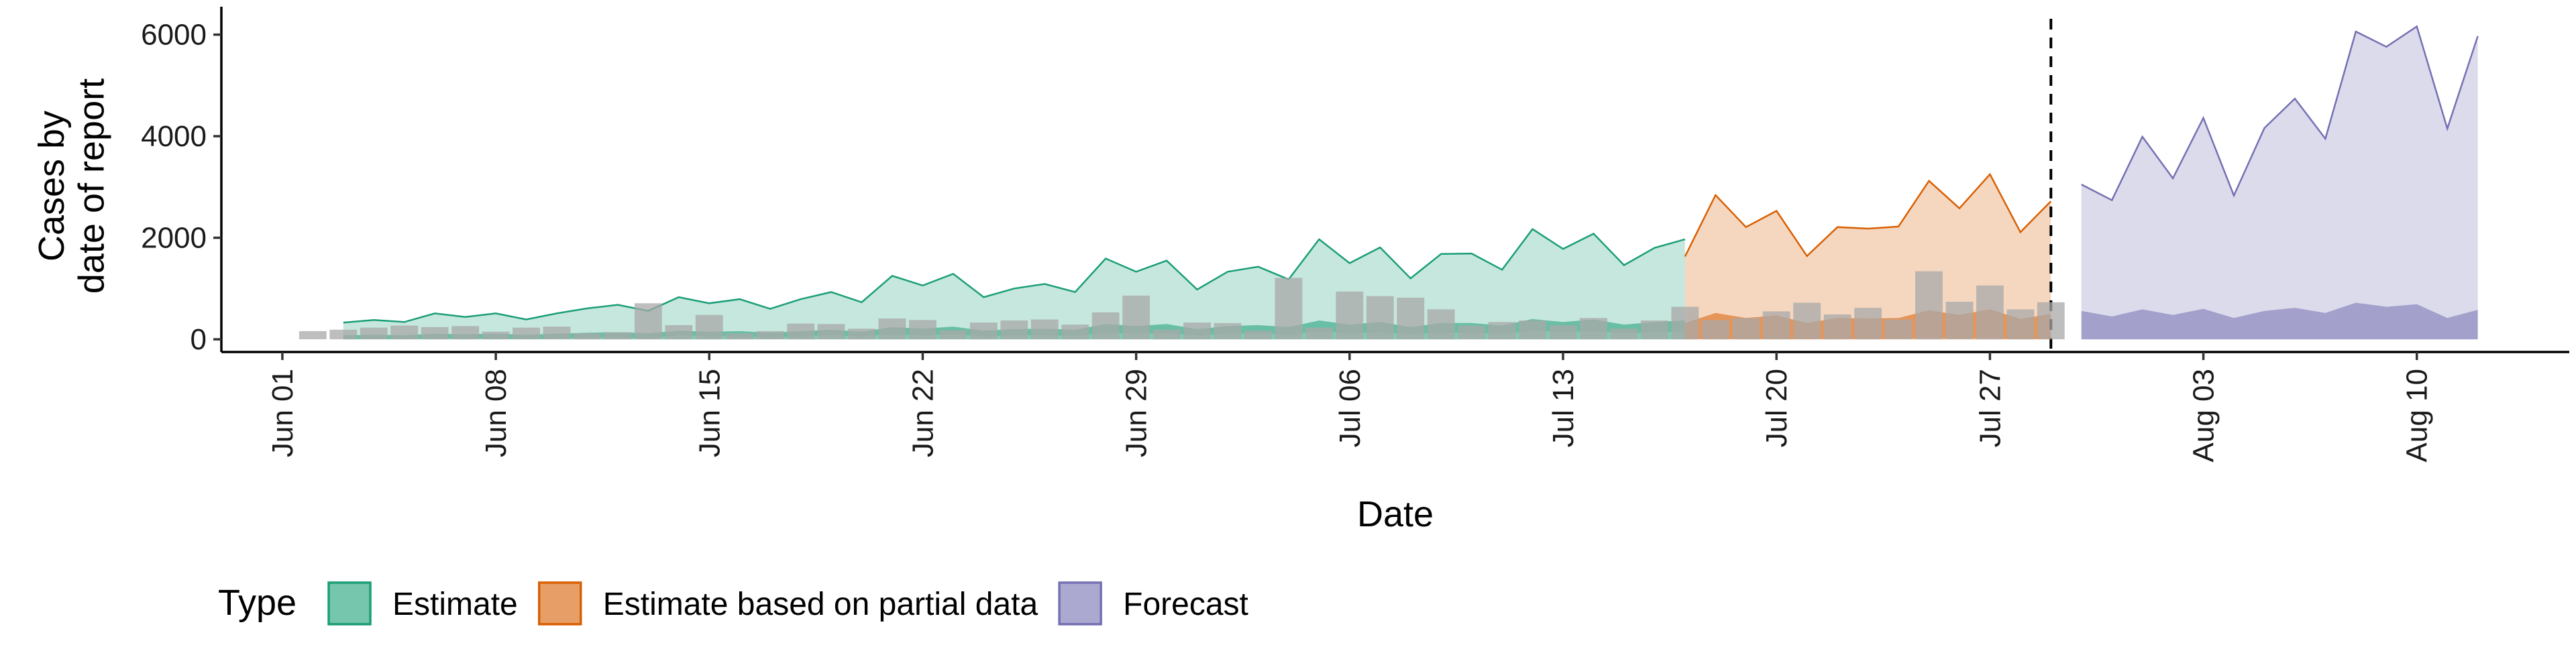 This screenshot has width=2576, height=647. What do you see at coordinates (1395, 514) in the screenshot?
I see `x-axis-title: Date` at bounding box center [1395, 514].